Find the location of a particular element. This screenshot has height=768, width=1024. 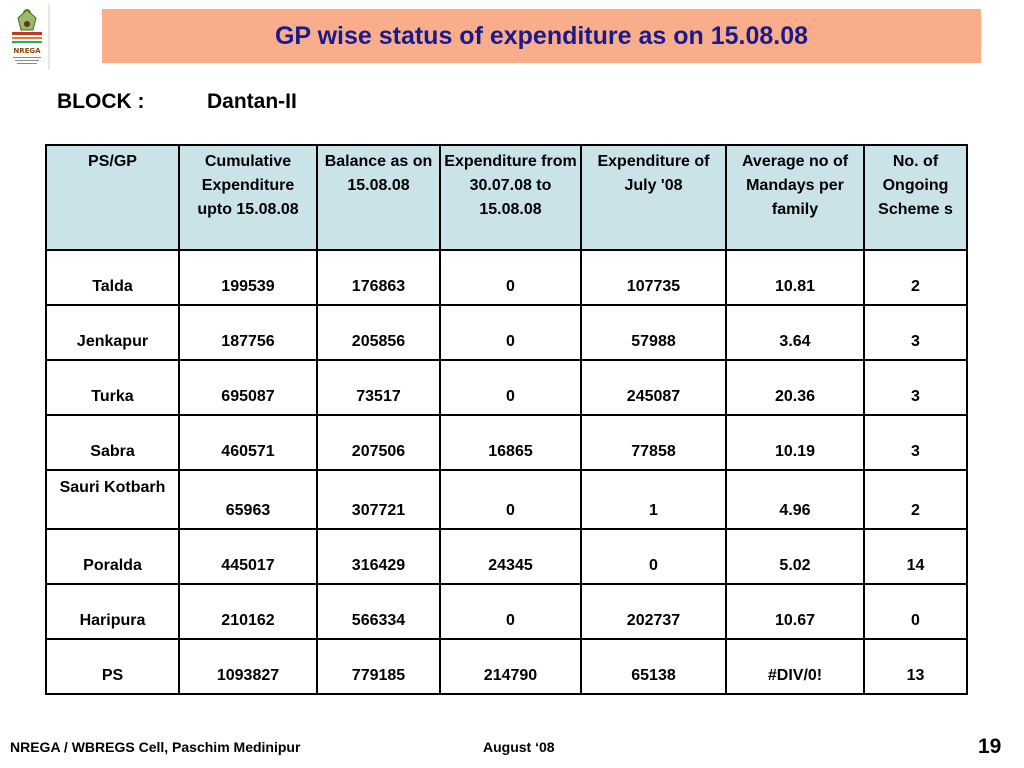

table-cell: PS is located at coordinates (112, 666).